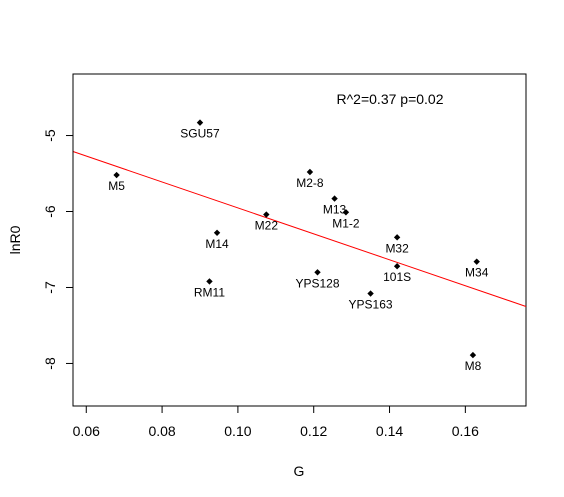  What do you see at coordinates (217, 244) in the screenshot?
I see `point-label: M14` at bounding box center [217, 244].